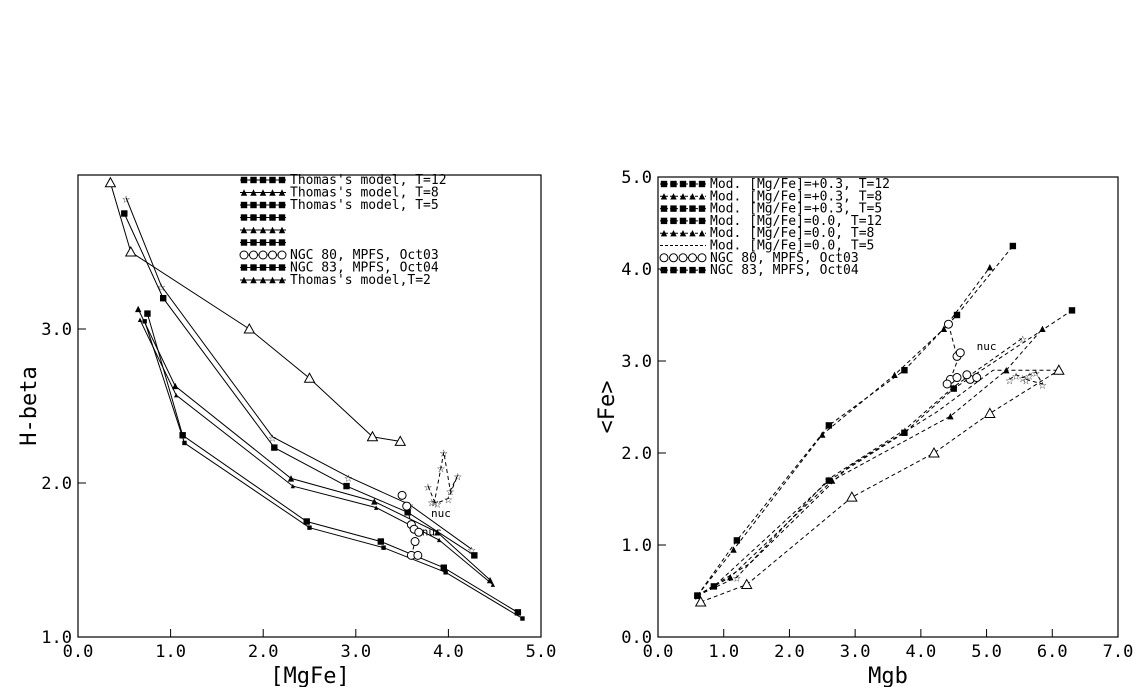 This screenshot has width=1140, height=687. I want to click on legend-entry: NGC 83, MPFS, Oct04, so click(339, 268).